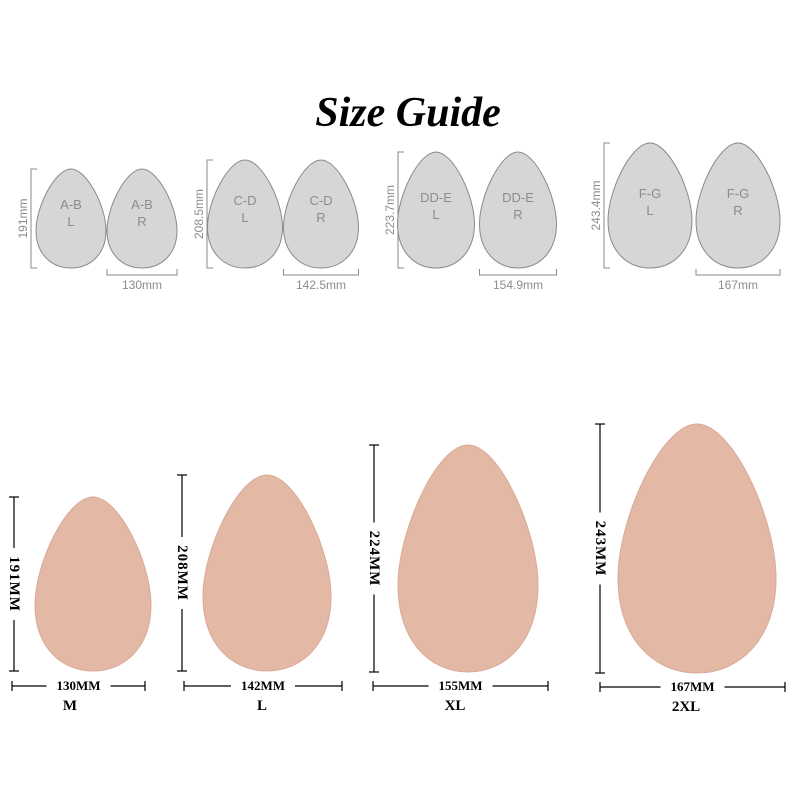  Describe the element at coordinates (686, 707) in the screenshot. I see `size-name: 2XL` at that location.